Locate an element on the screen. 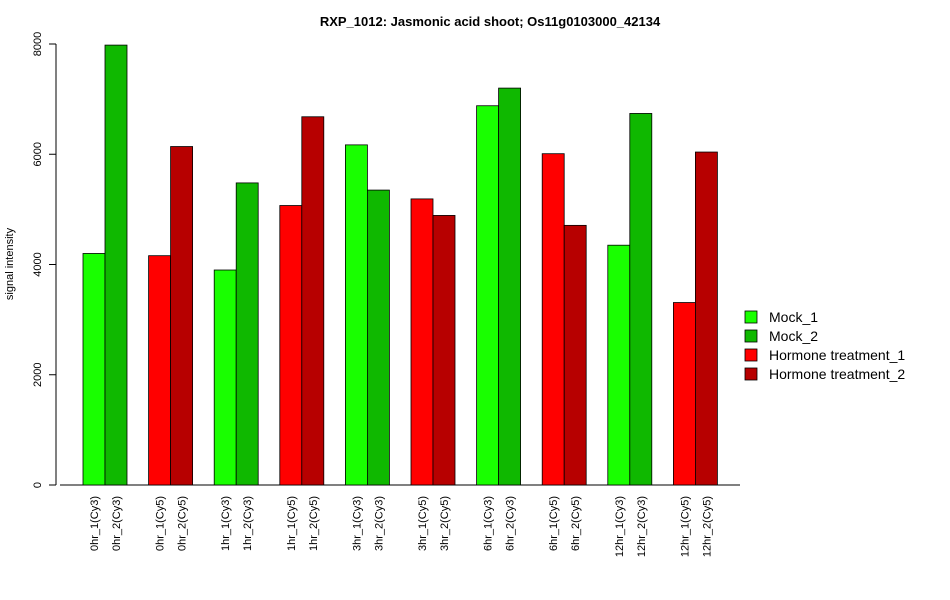 This screenshot has width=950, height=600. x-tick-label: 1hr_1(Cy3) is located at coordinates (226, 523).